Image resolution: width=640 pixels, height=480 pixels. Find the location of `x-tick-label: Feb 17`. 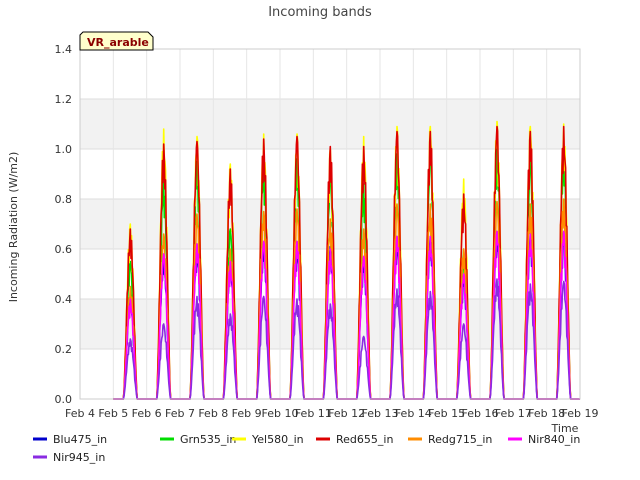

x-tick-label: Feb 17 is located at coordinates (513, 413).